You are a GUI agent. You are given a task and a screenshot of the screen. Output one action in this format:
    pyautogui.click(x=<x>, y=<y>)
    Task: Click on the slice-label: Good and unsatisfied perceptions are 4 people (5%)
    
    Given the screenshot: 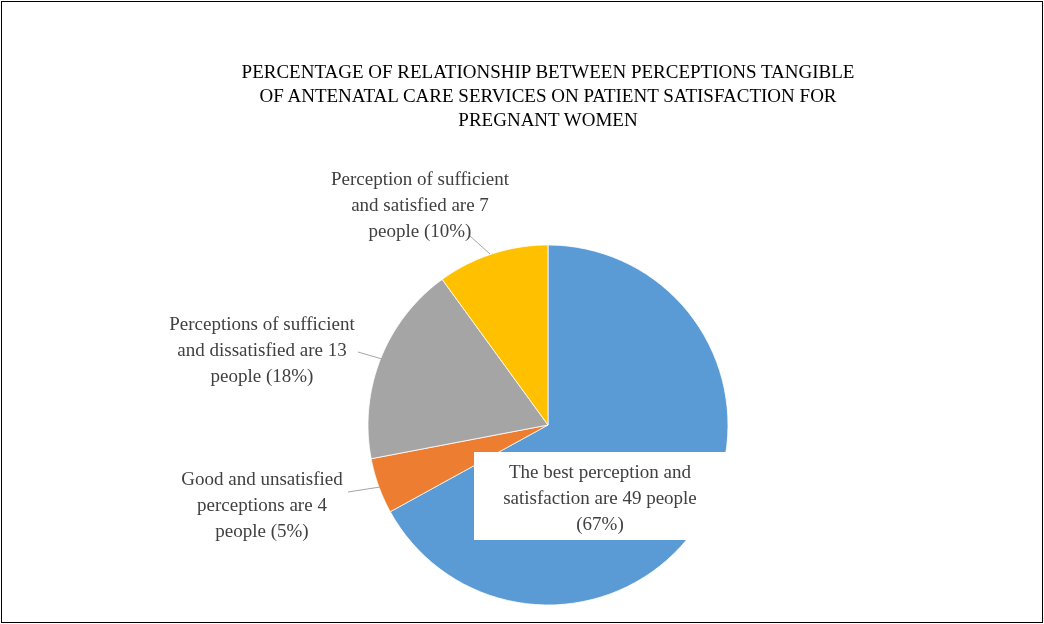 What is the action you would take?
    pyautogui.click(x=262, y=505)
    